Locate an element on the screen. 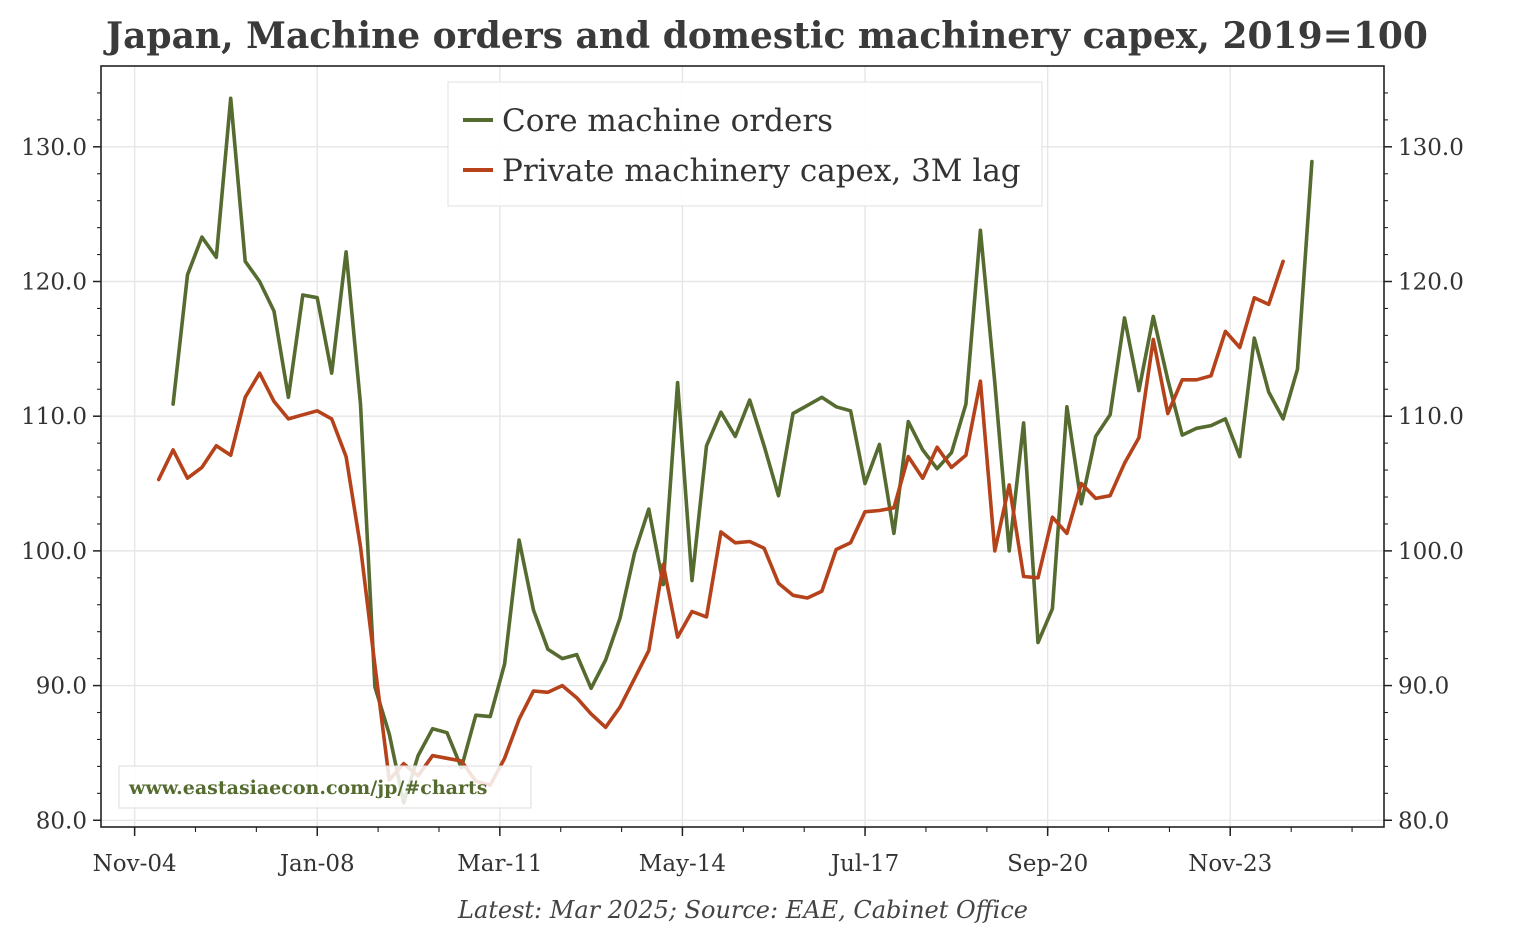 Image resolution: width=1534 pixels, height=930 pixels. x-tick-label: Jan-08 is located at coordinates (316, 864).